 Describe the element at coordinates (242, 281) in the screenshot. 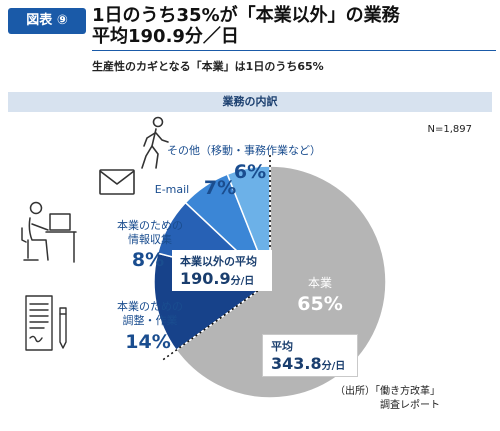

I see `average-non-core-unit: 分/日` at that location.